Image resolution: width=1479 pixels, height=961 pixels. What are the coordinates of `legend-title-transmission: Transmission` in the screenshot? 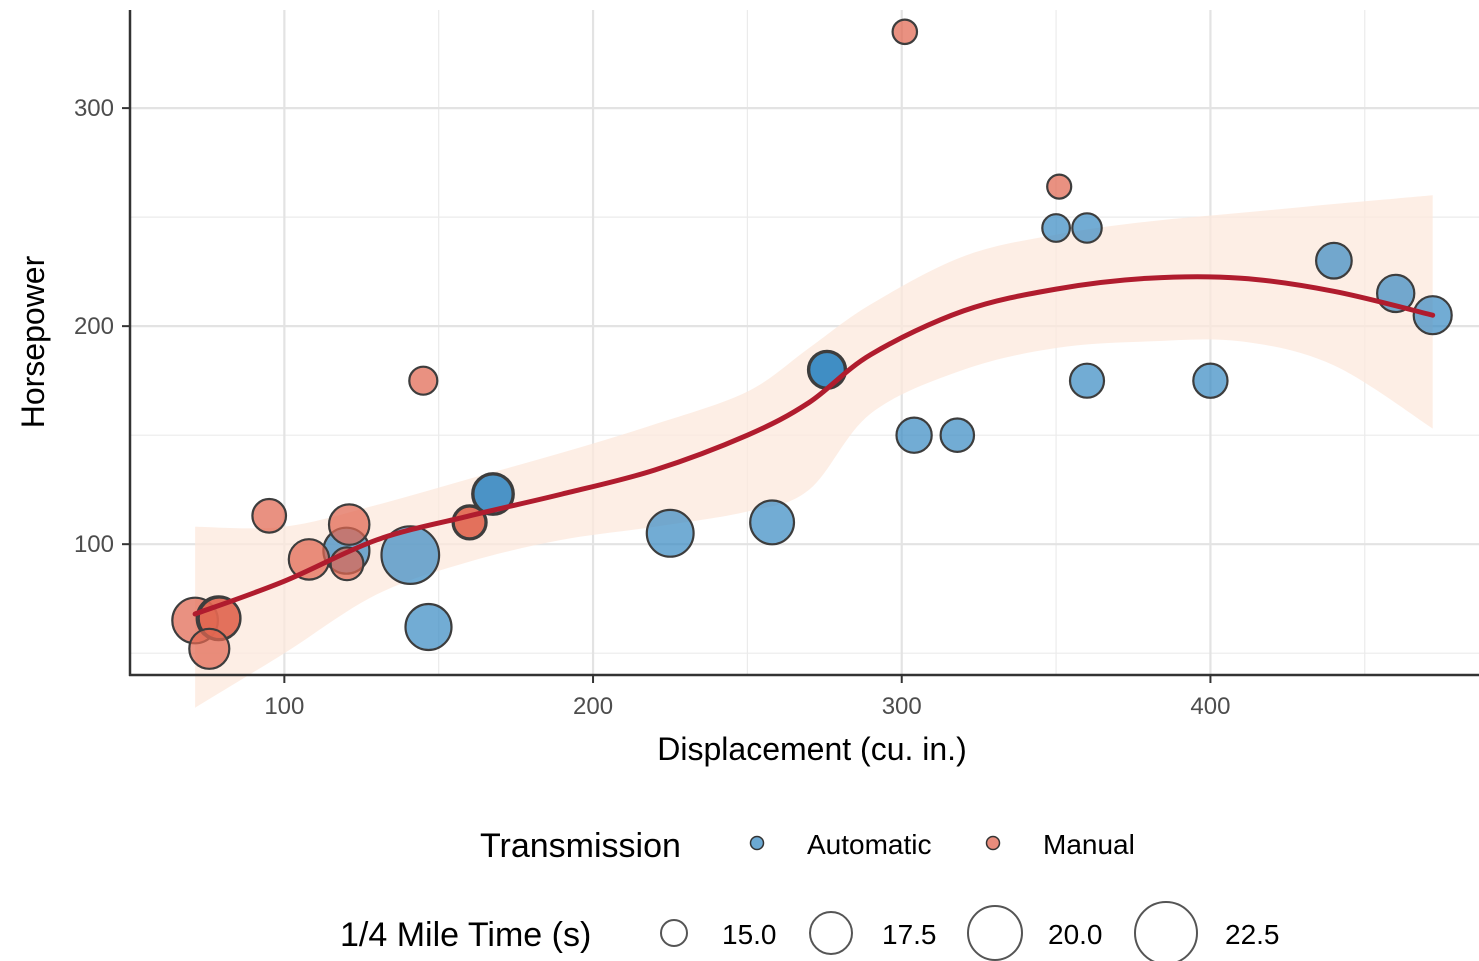 It's located at (580, 846).